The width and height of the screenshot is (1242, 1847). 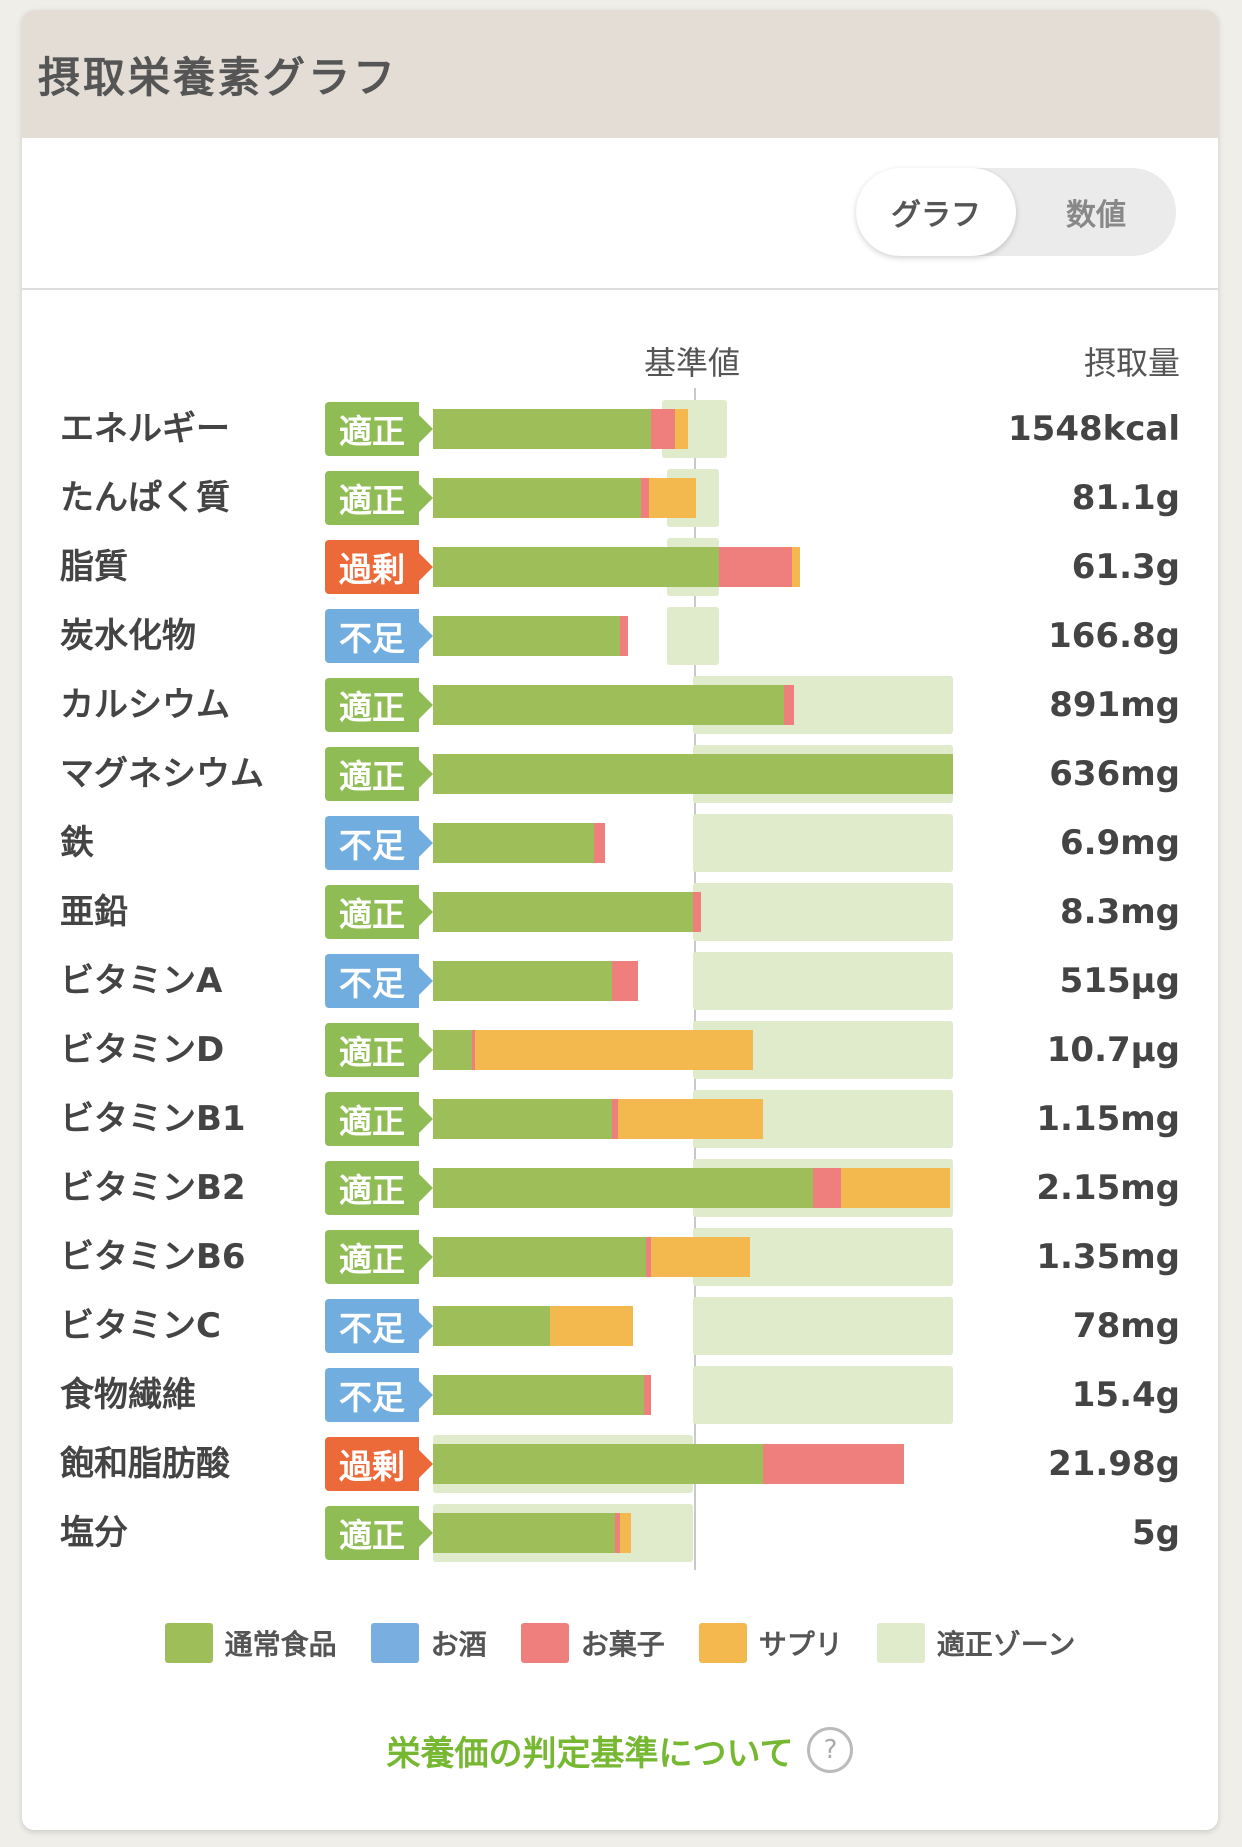 I want to click on nutrient-name: 塩分, so click(x=94, y=1533).